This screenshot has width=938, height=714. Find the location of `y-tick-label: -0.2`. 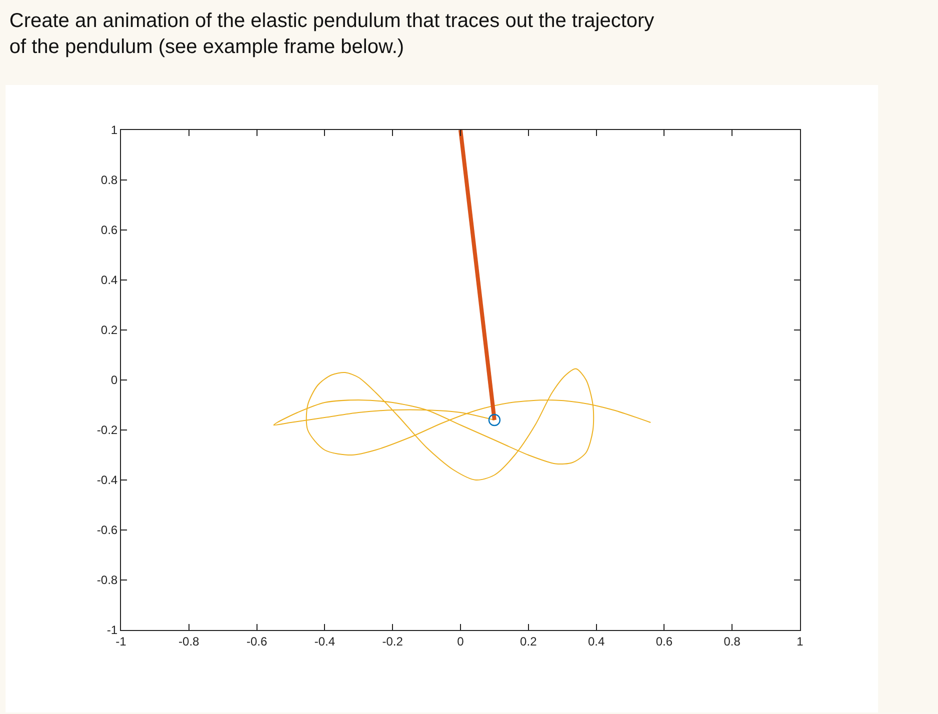

y-tick-label: -0.2 is located at coordinates (107, 430).